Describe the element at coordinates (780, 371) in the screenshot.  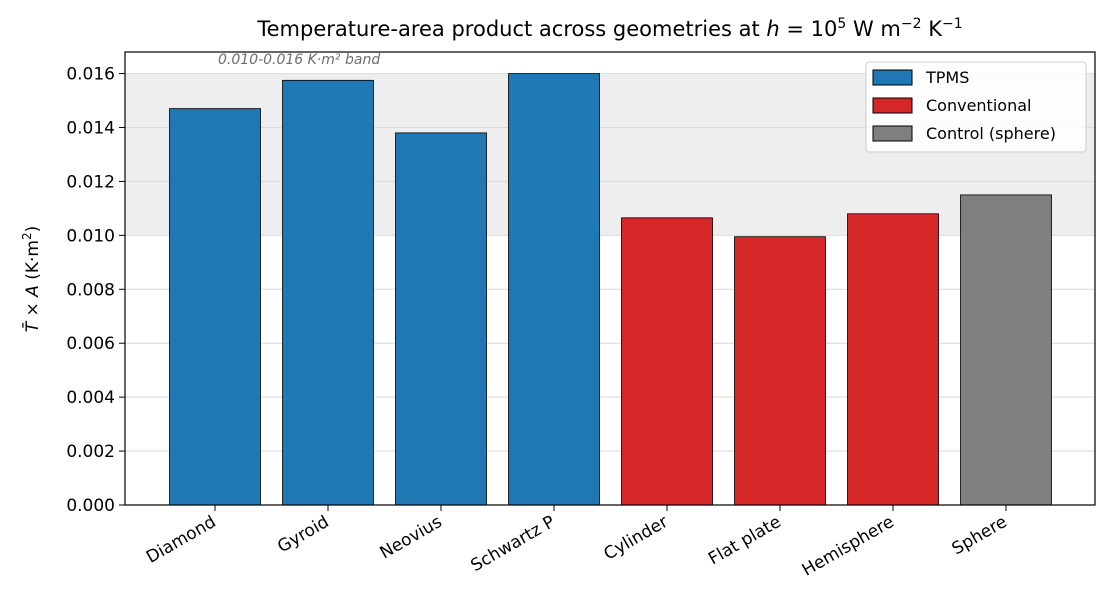
I see `bar-flat-plate` at that location.